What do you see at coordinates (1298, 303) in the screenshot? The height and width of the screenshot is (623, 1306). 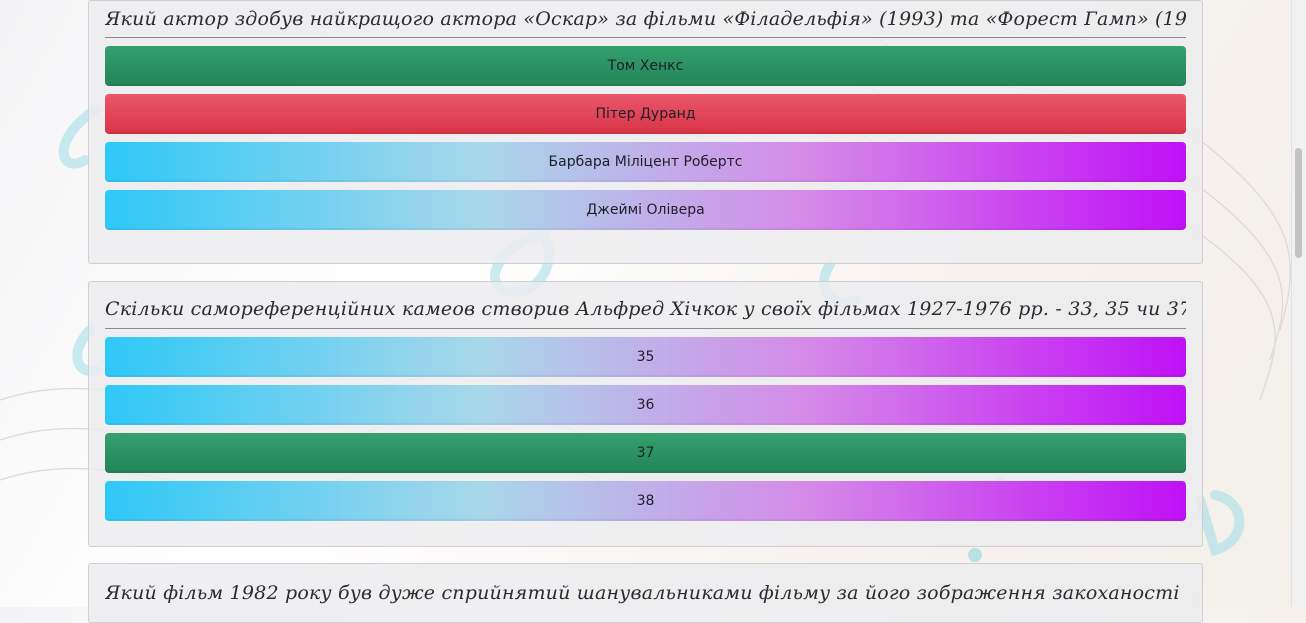 I see `page-scrollbar` at bounding box center [1298, 303].